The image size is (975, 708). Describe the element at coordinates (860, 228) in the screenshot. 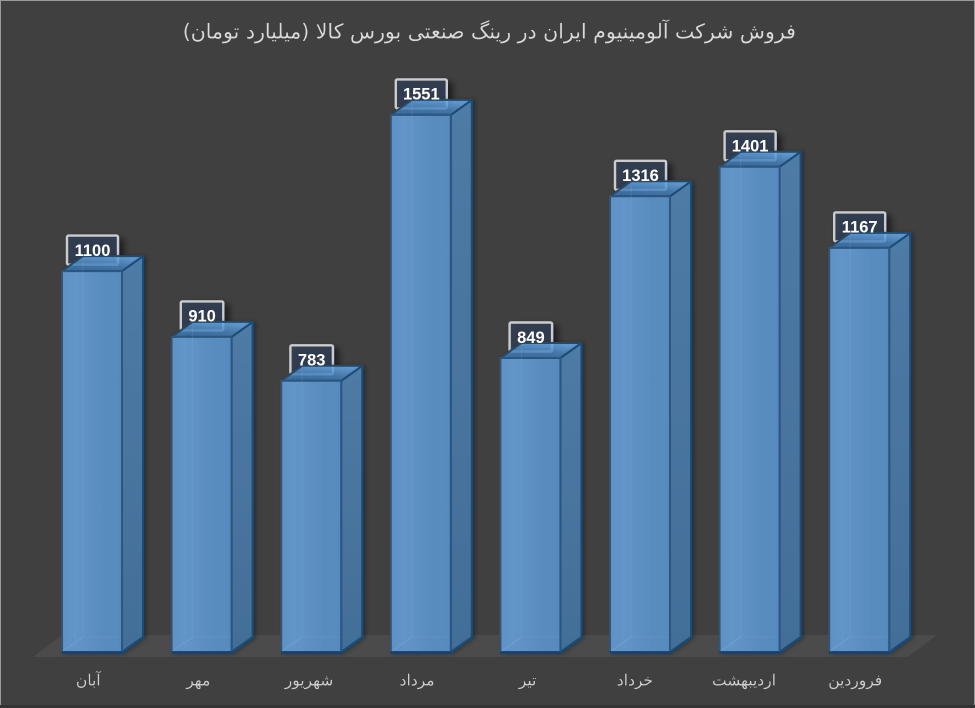

I see `svg-text: 1167` at that location.